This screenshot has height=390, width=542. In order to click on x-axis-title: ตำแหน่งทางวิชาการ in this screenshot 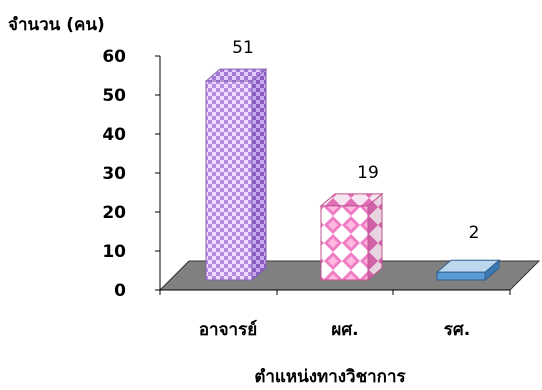, I will do `click(330, 377)`.